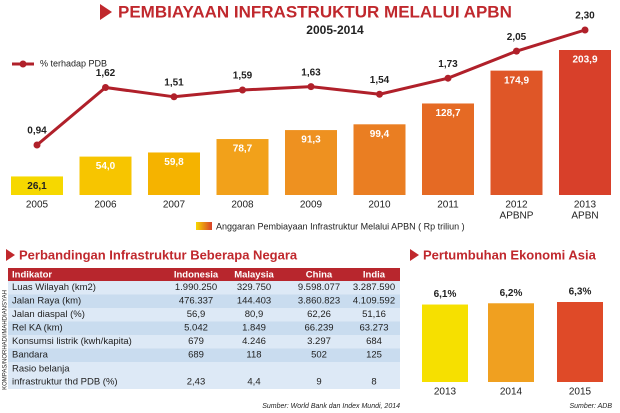  I want to click on table-cell: 684, so click(374, 341).